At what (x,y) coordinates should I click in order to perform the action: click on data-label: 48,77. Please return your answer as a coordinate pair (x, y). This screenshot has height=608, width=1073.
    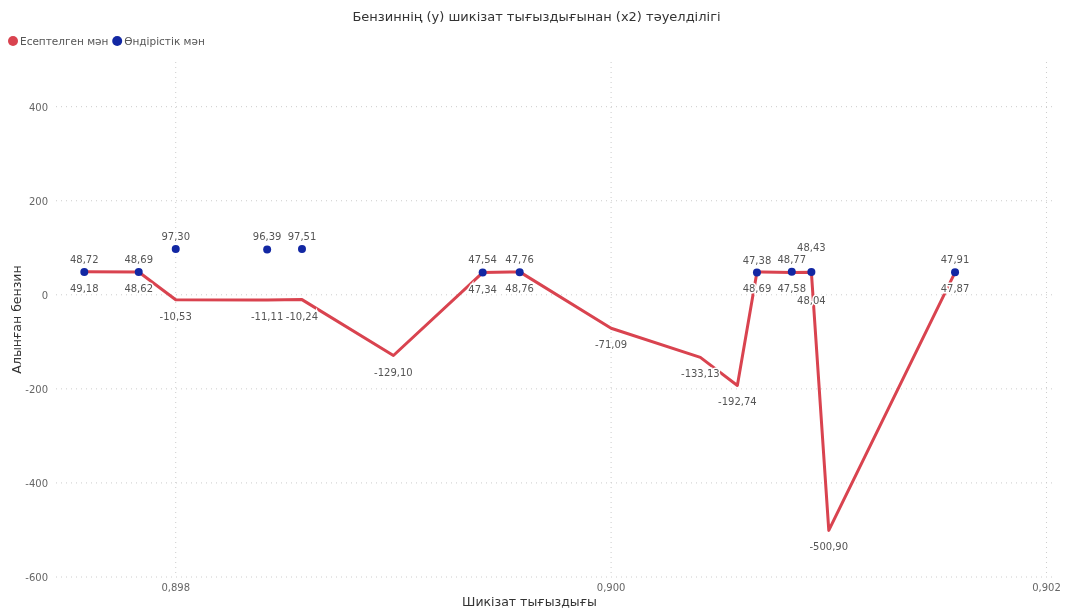
    Looking at the image, I should click on (792, 259).